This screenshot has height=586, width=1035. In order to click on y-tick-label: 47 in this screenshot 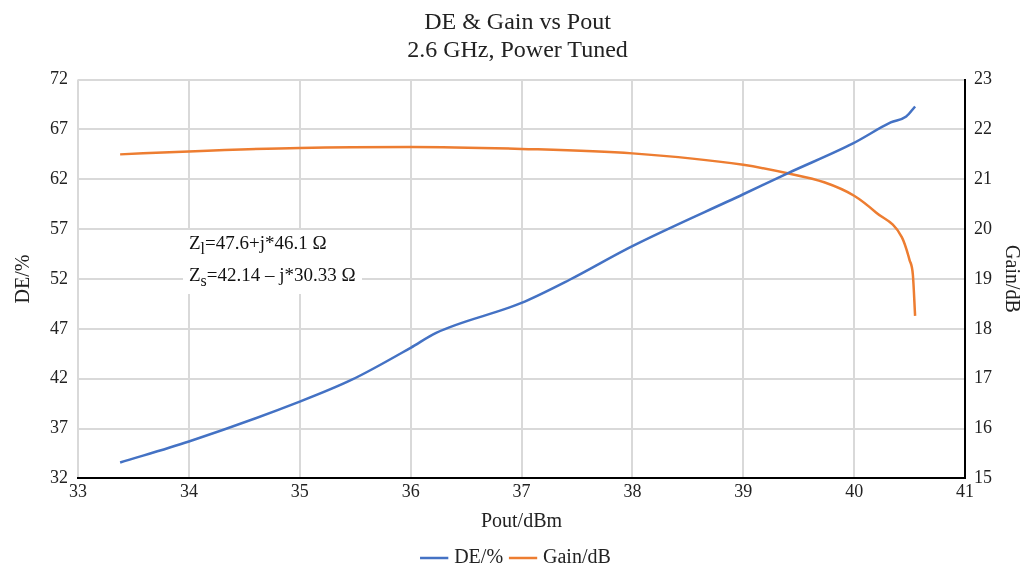, I will do `click(59, 327)`.